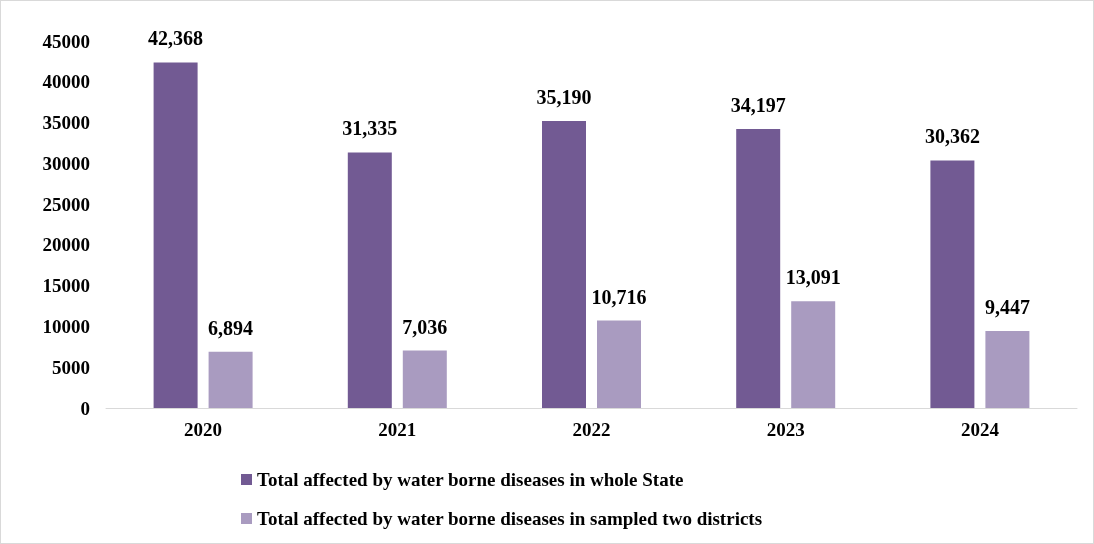  What do you see at coordinates (66, 82) in the screenshot?
I see `y-tick-label: 40000` at bounding box center [66, 82].